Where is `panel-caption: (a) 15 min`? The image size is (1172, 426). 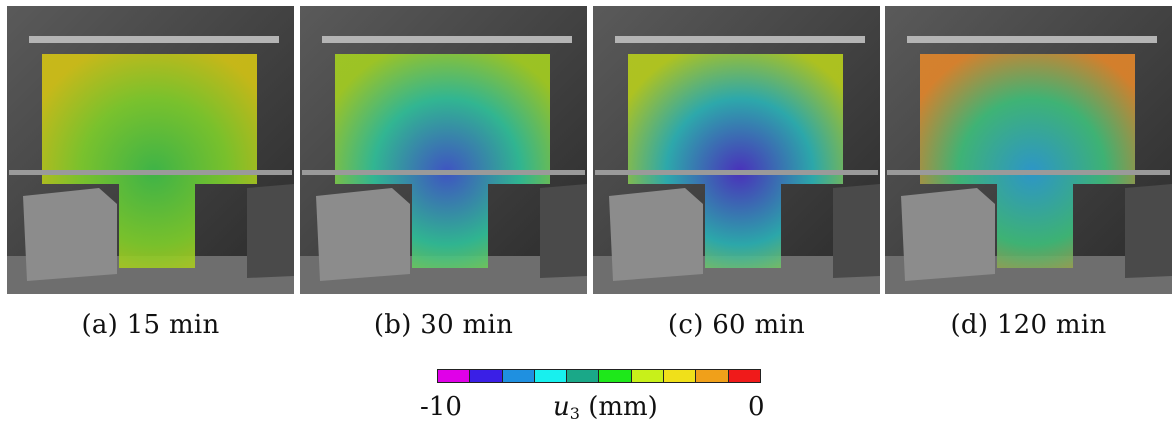
panel-caption: (a) 15 min is located at coordinates (150, 325).